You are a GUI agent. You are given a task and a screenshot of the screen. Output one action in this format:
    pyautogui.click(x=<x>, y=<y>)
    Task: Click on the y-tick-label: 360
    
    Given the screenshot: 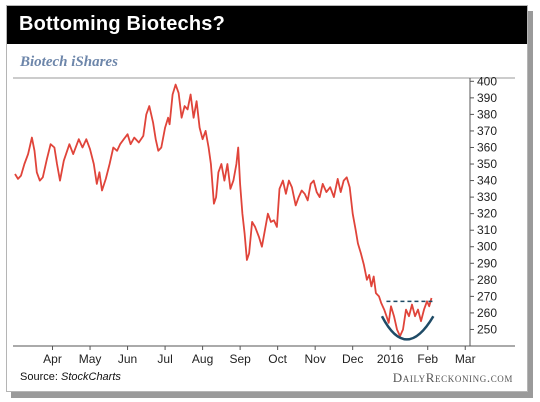 What is the action you would take?
    pyautogui.click(x=487, y=147)
    